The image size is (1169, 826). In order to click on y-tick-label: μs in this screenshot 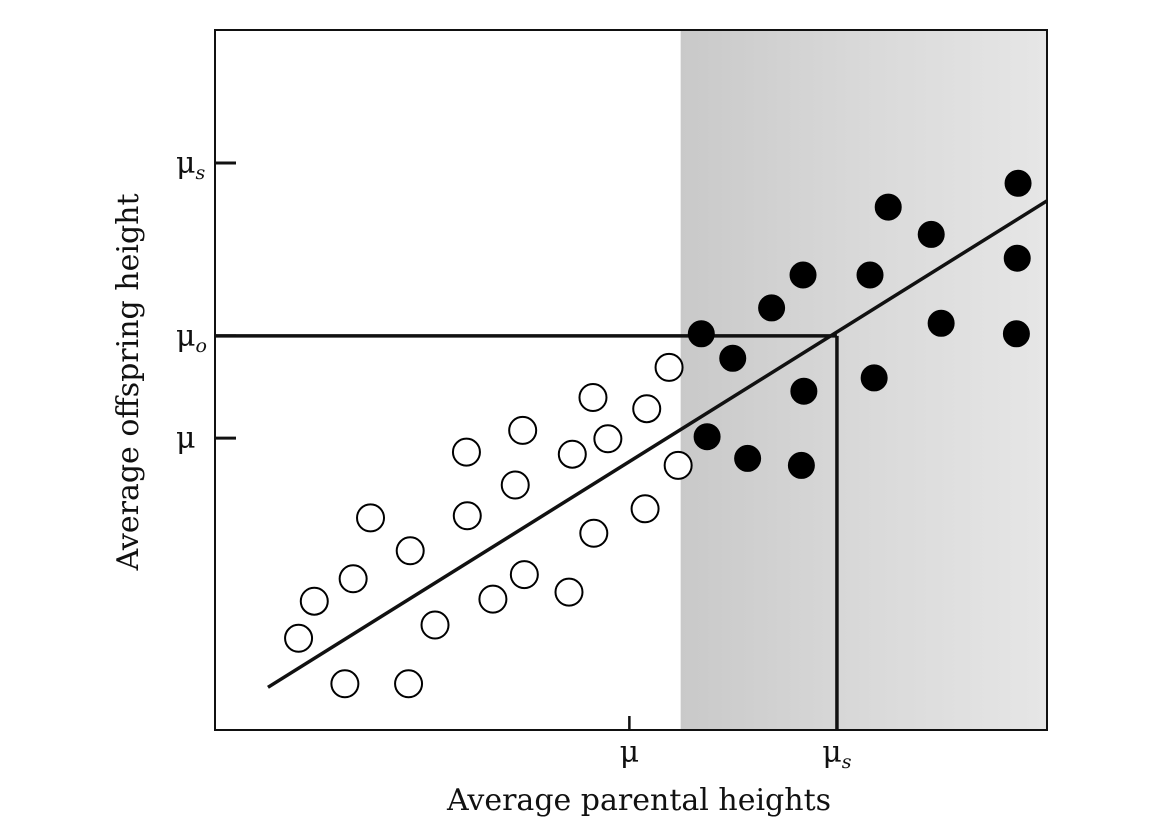, I will do `click(191, 165)`.